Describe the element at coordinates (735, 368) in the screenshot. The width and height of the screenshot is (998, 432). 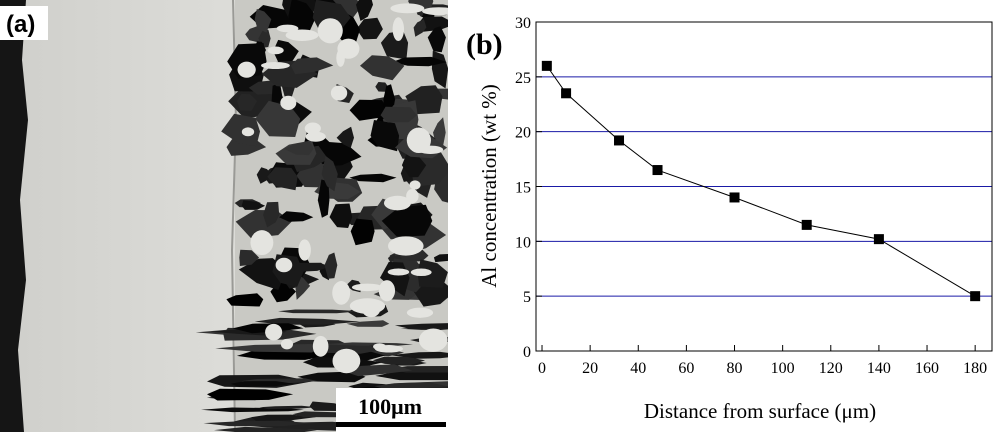
I see `x-tick-label: 80` at that location.